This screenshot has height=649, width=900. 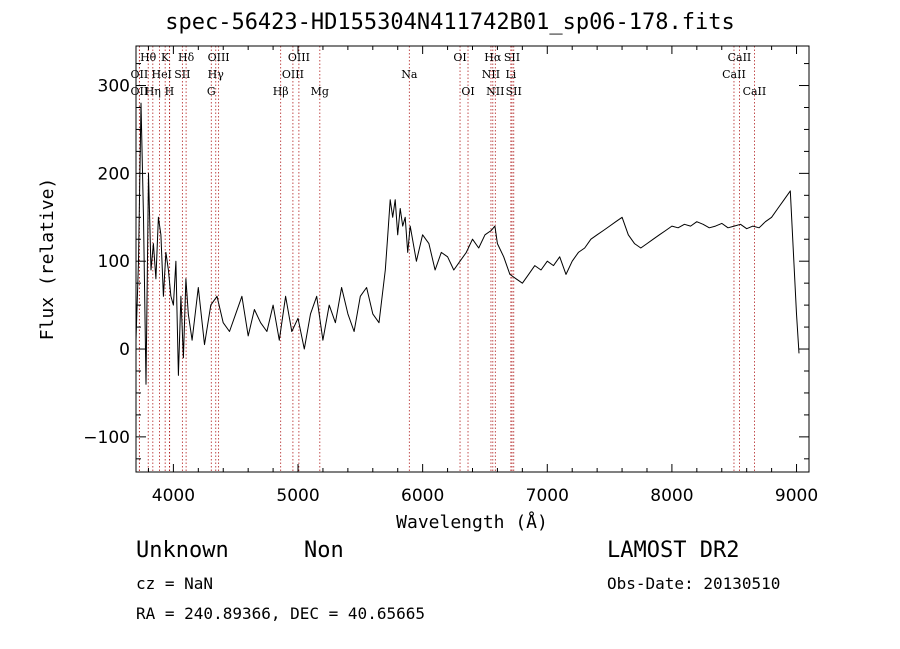 I want to click on object-class: Unknown, so click(x=182, y=550).